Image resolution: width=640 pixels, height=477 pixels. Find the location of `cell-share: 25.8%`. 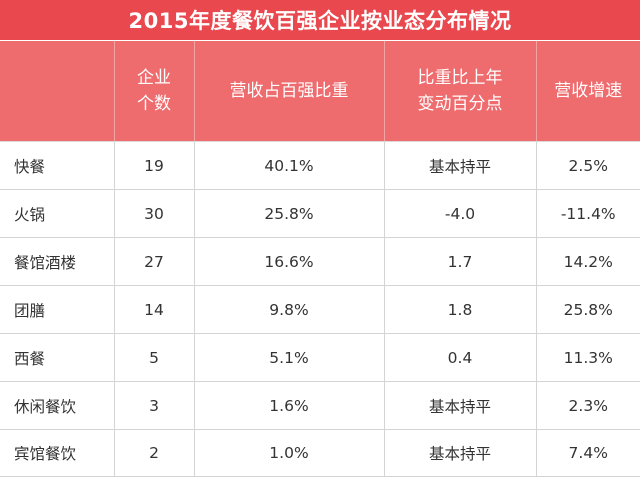

cell-share: 25.8% is located at coordinates (289, 213).